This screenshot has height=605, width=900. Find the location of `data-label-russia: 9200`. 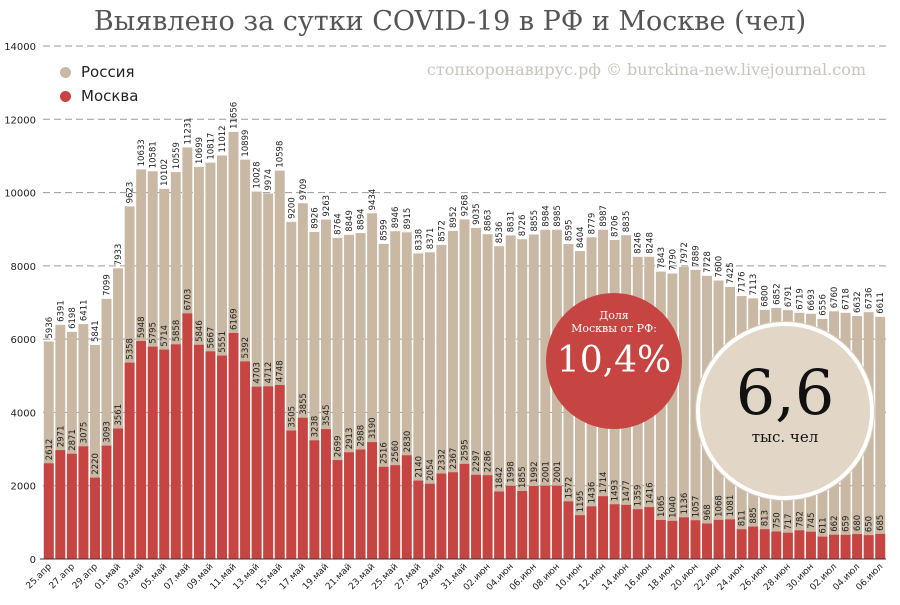

data-label-russia: 9200 is located at coordinates (292, 208).